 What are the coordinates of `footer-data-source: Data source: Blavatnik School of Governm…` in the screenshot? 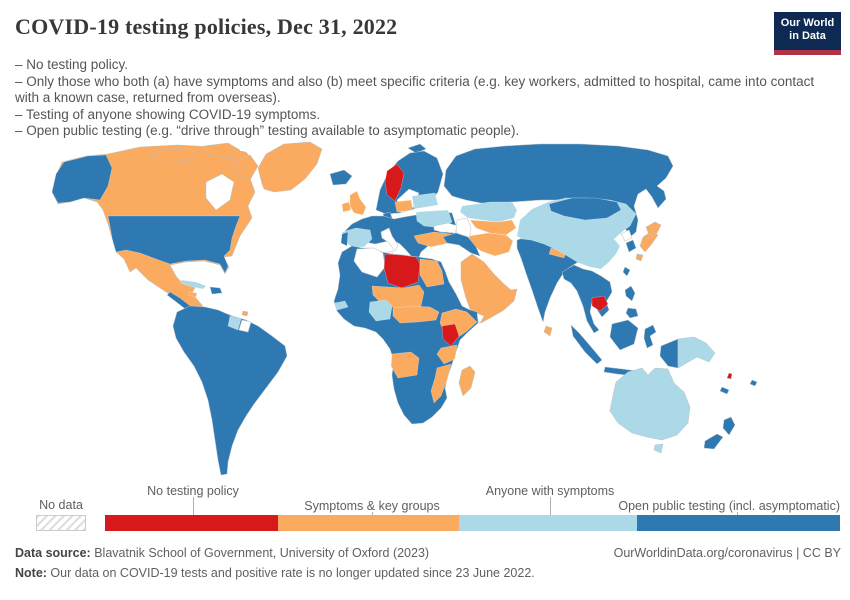 It's located at (222, 553).